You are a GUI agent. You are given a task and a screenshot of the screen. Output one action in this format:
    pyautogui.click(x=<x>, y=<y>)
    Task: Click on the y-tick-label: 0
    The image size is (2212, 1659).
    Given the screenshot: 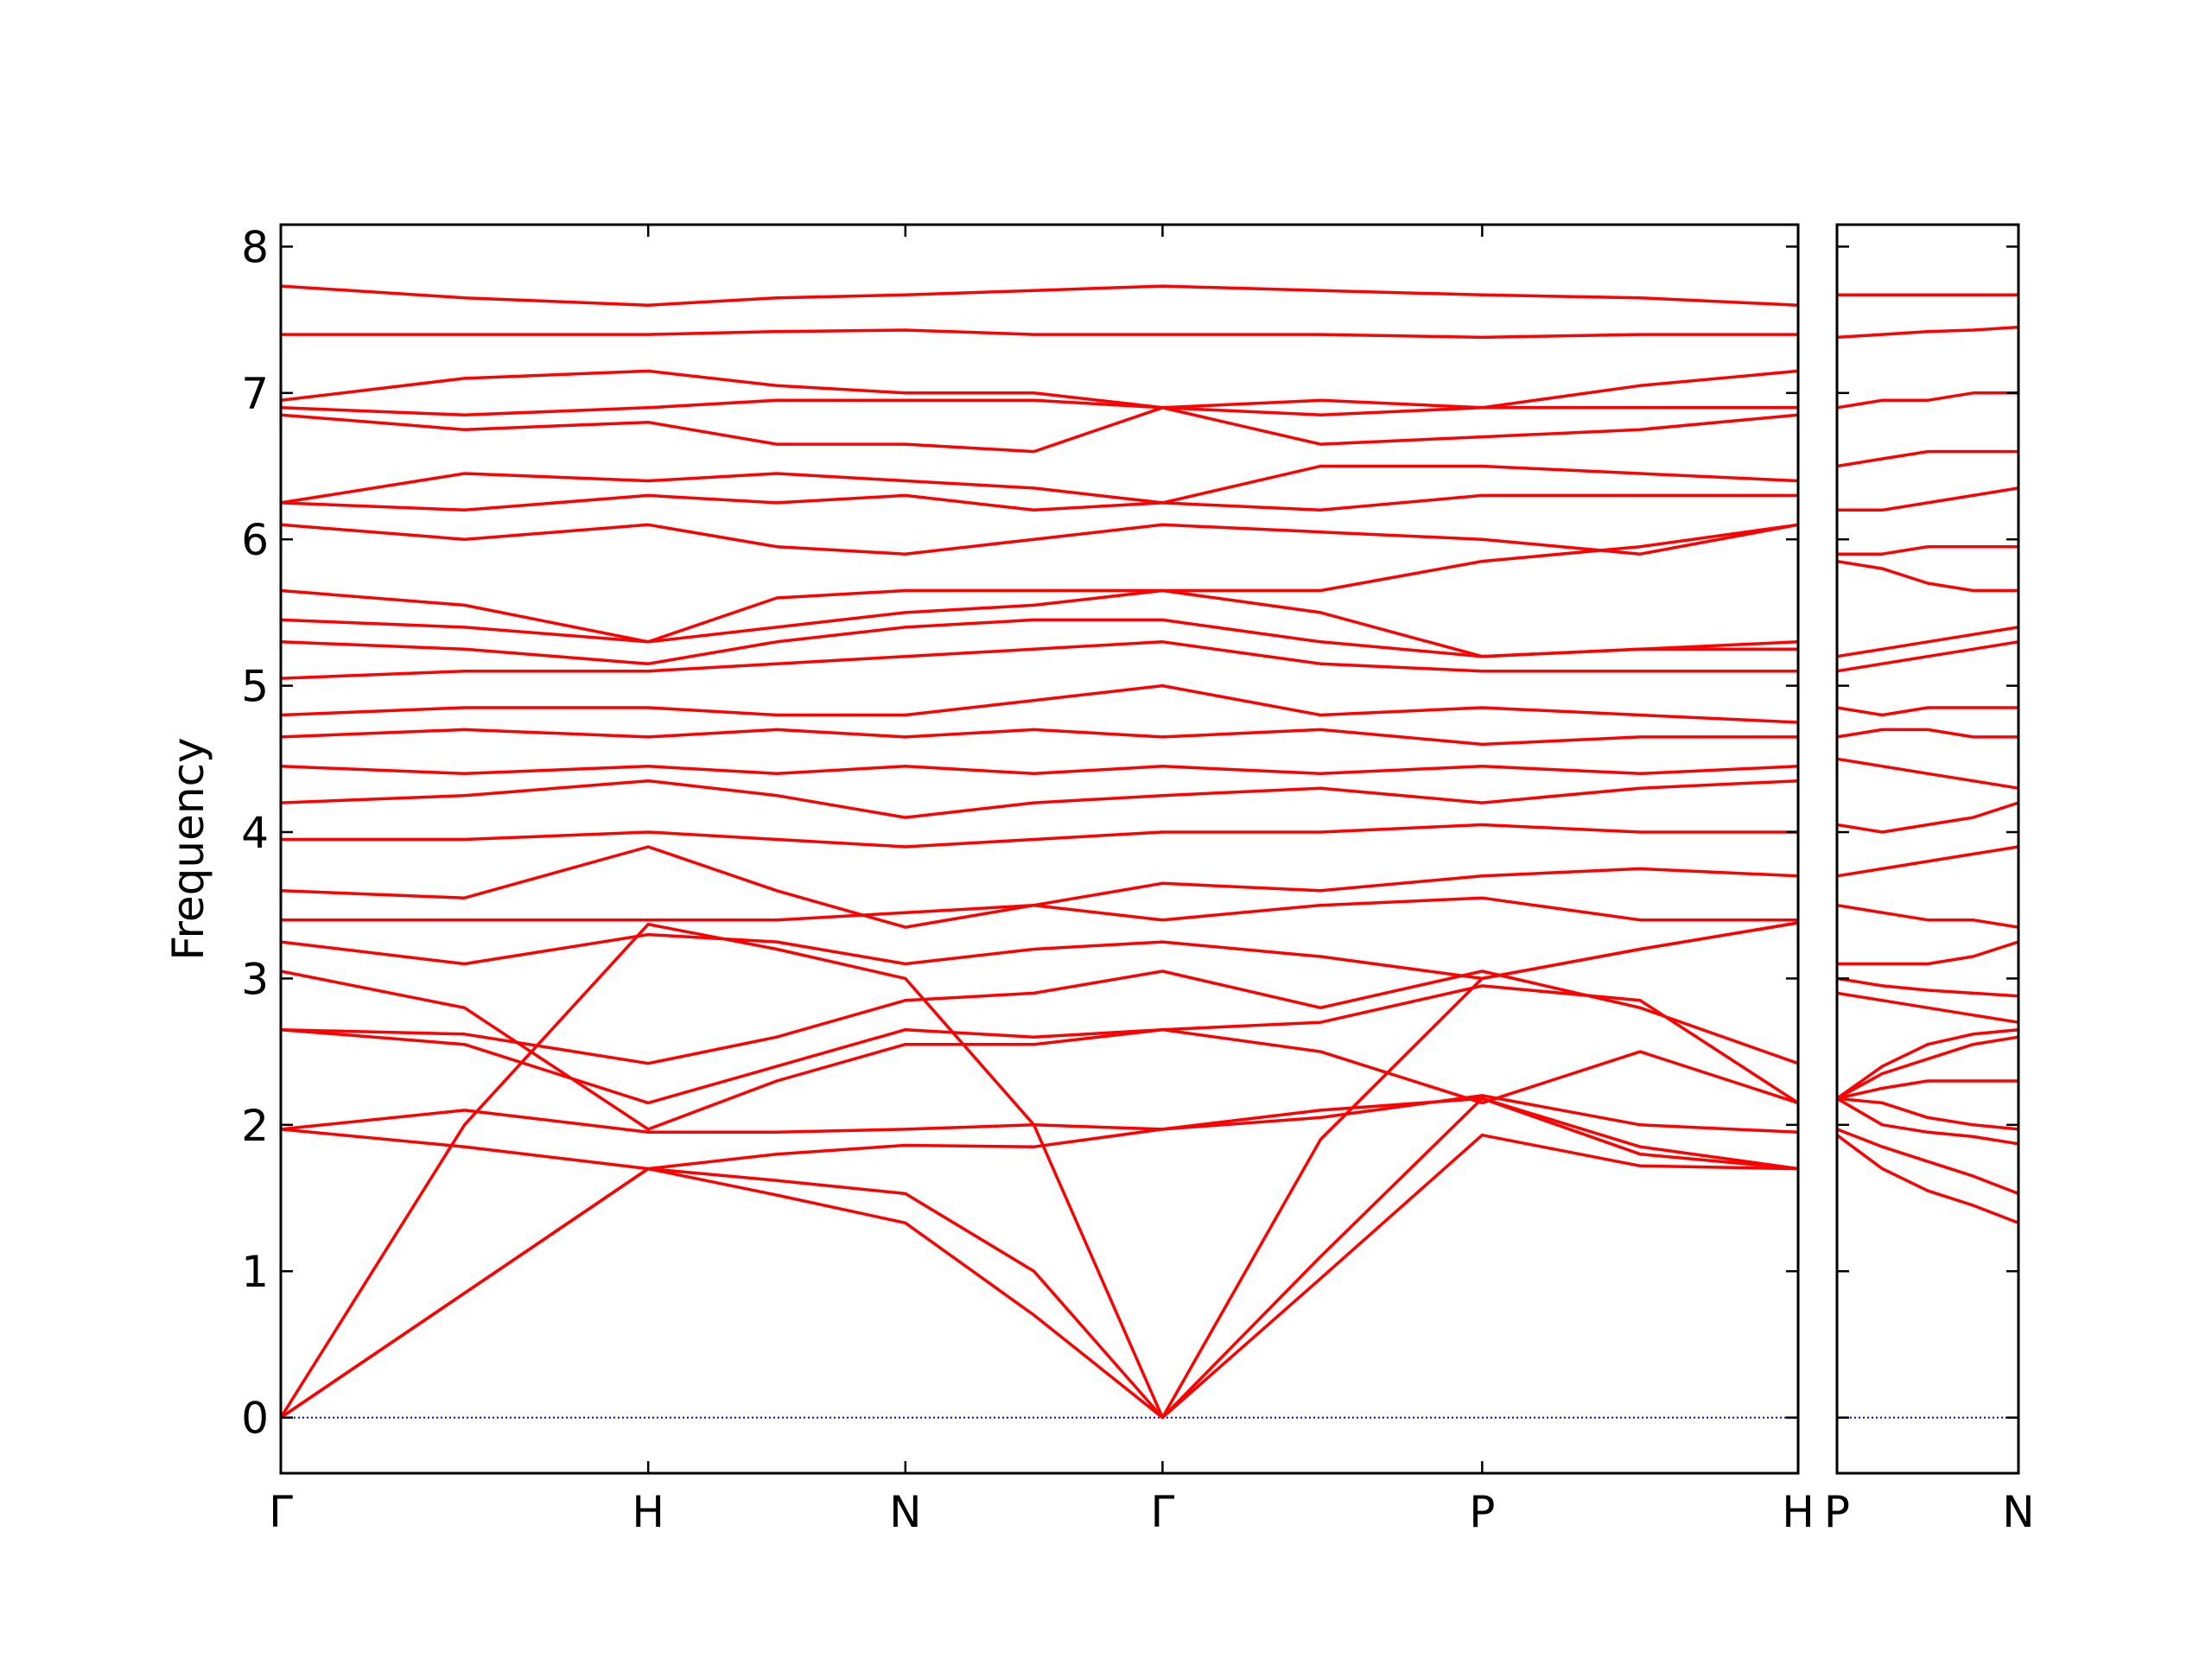 What is the action you would take?
    pyautogui.click(x=255, y=1419)
    